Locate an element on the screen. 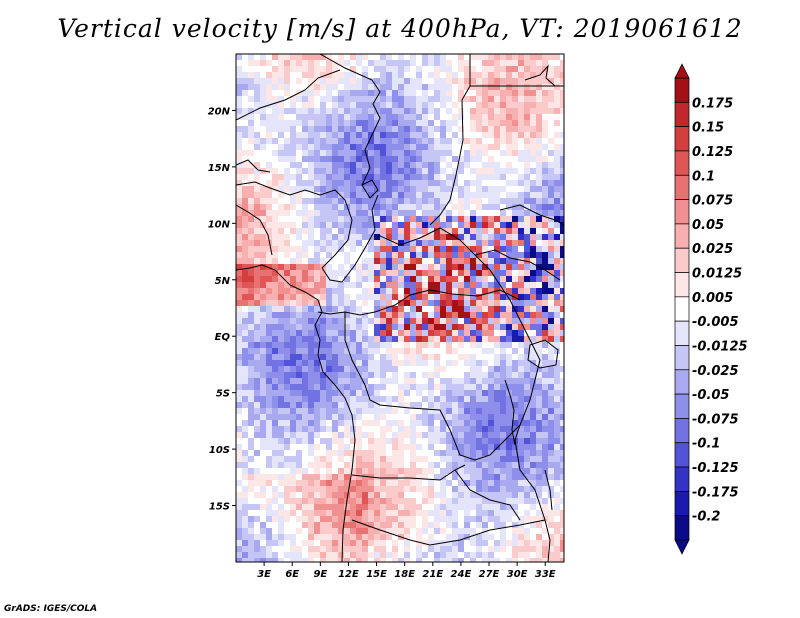 The image size is (800, 618). lake-tanganyika is located at coordinates (510, 412).